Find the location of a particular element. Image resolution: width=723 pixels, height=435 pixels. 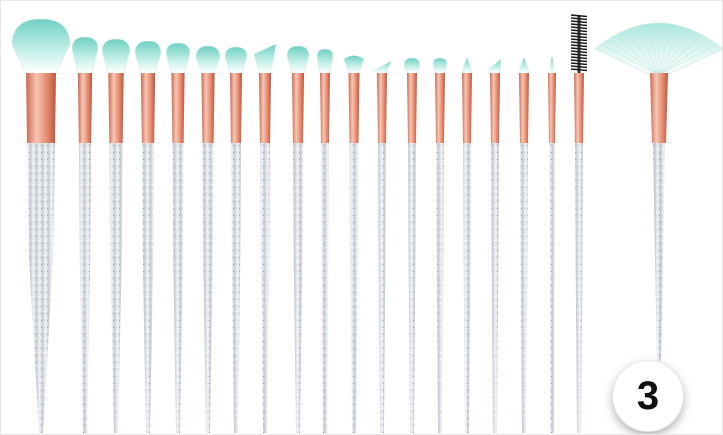

fan-brush is located at coordinates (658, 191).